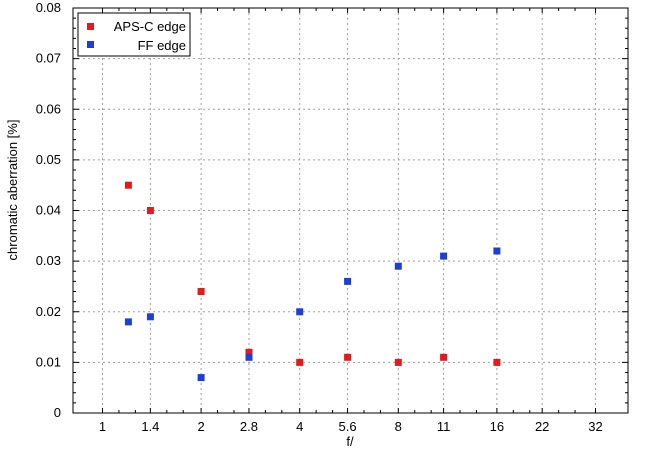  What do you see at coordinates (162, 45) in the screenshot?
I see `legend-label-ff: FF edge` at bounding box center [162, 45].